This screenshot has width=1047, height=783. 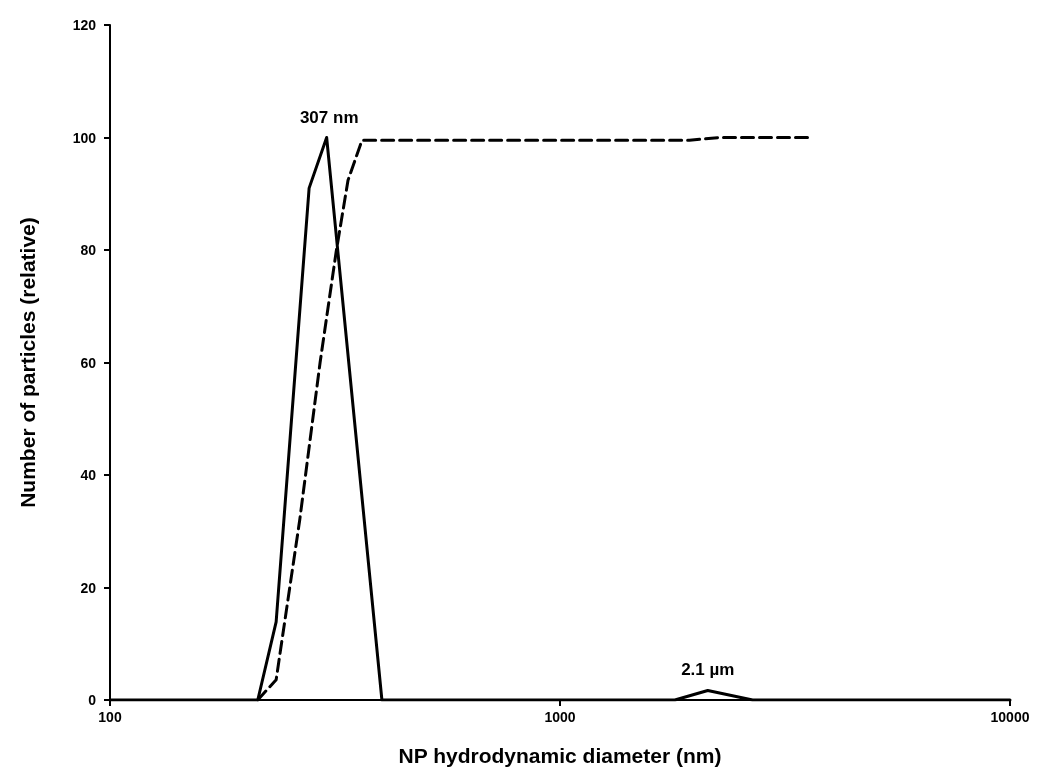 I want to click on x-tick-label: 100, so click(x=110, y=717).